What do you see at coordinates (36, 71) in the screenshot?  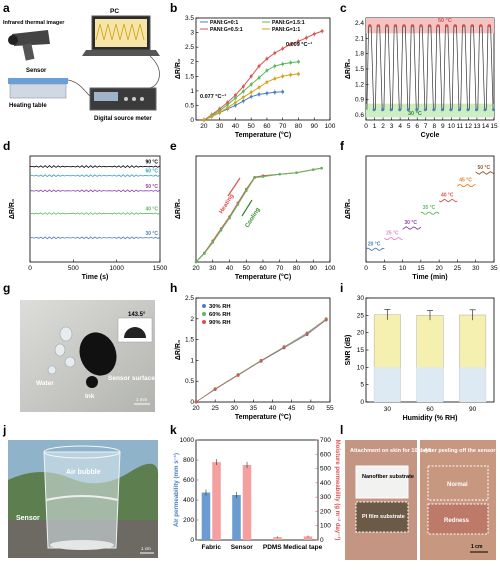 I see `sensor-label: Sensor` at bounding box center [36, 71].